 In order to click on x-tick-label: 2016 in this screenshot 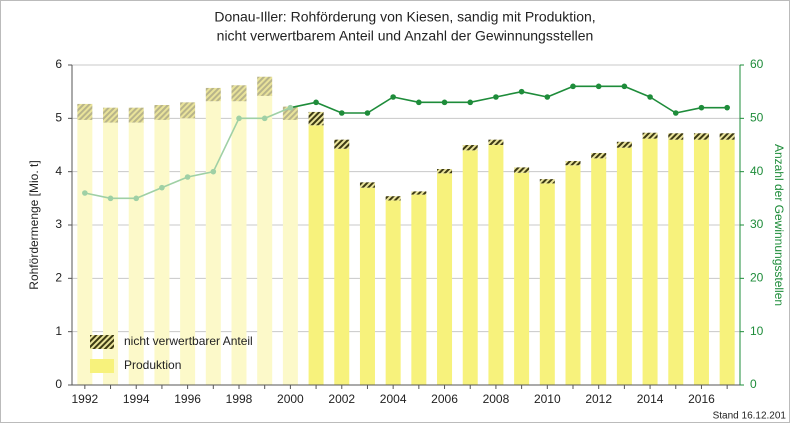, I will do `click(701, 399)`.